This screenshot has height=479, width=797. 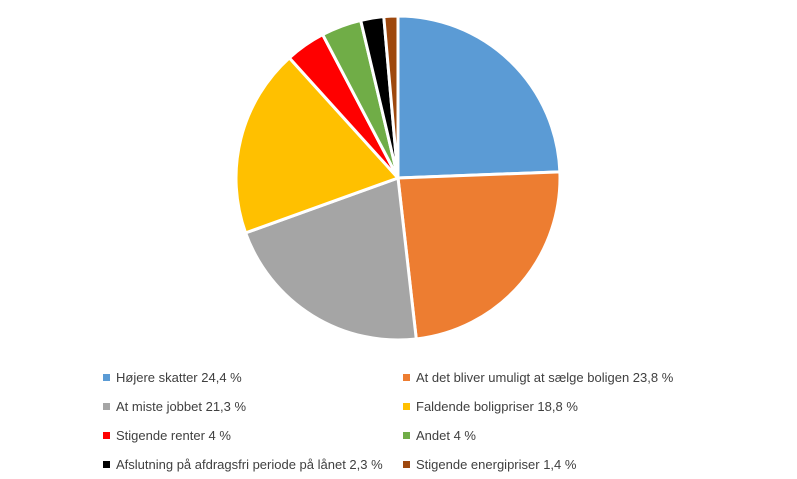 What do you see at coordinates (250, 377) in the screenshot?
I see `legend-item: Højere skatter 24,4 %` at bounding box center [250, 377].